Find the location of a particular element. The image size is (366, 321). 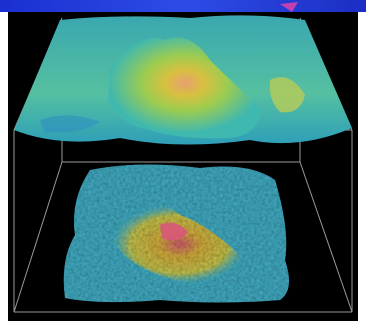

banner-accent is located at coordinates (289, 7).